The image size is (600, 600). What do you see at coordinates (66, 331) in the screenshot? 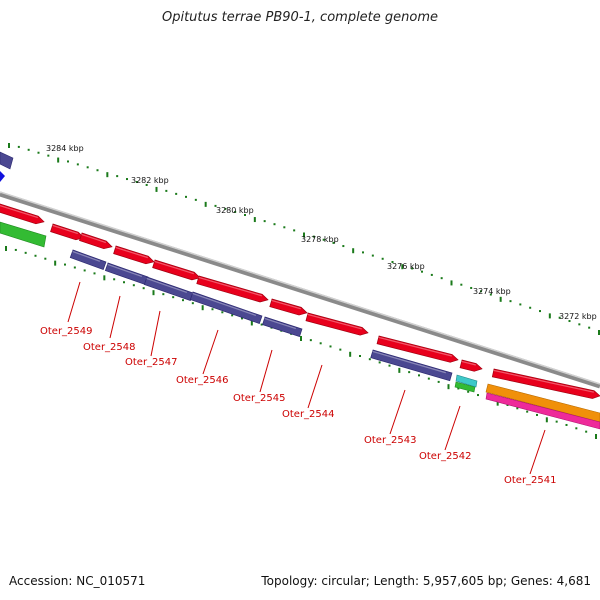
I see `gene-label-oter-2549: Oter_2549` at bounding box center [66, 331].